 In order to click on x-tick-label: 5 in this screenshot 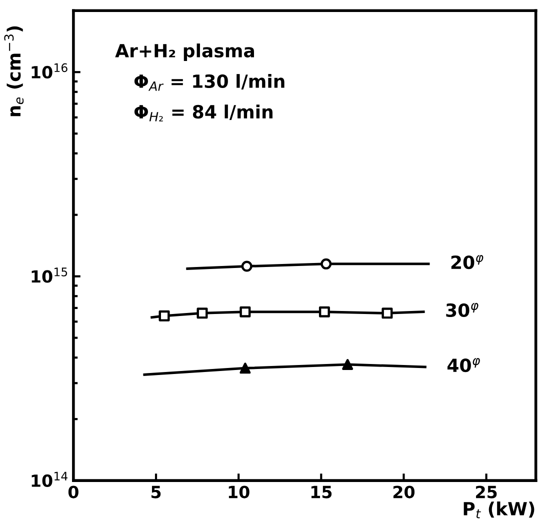, I will do `click(156, 492)`.